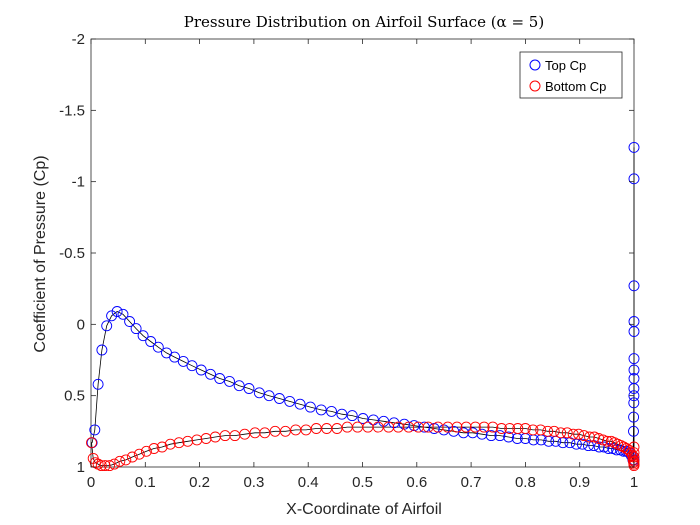 The width and height of the screenshot is (700, 525). I want to click on y-tick-label: 0.5, so click(74, 396).